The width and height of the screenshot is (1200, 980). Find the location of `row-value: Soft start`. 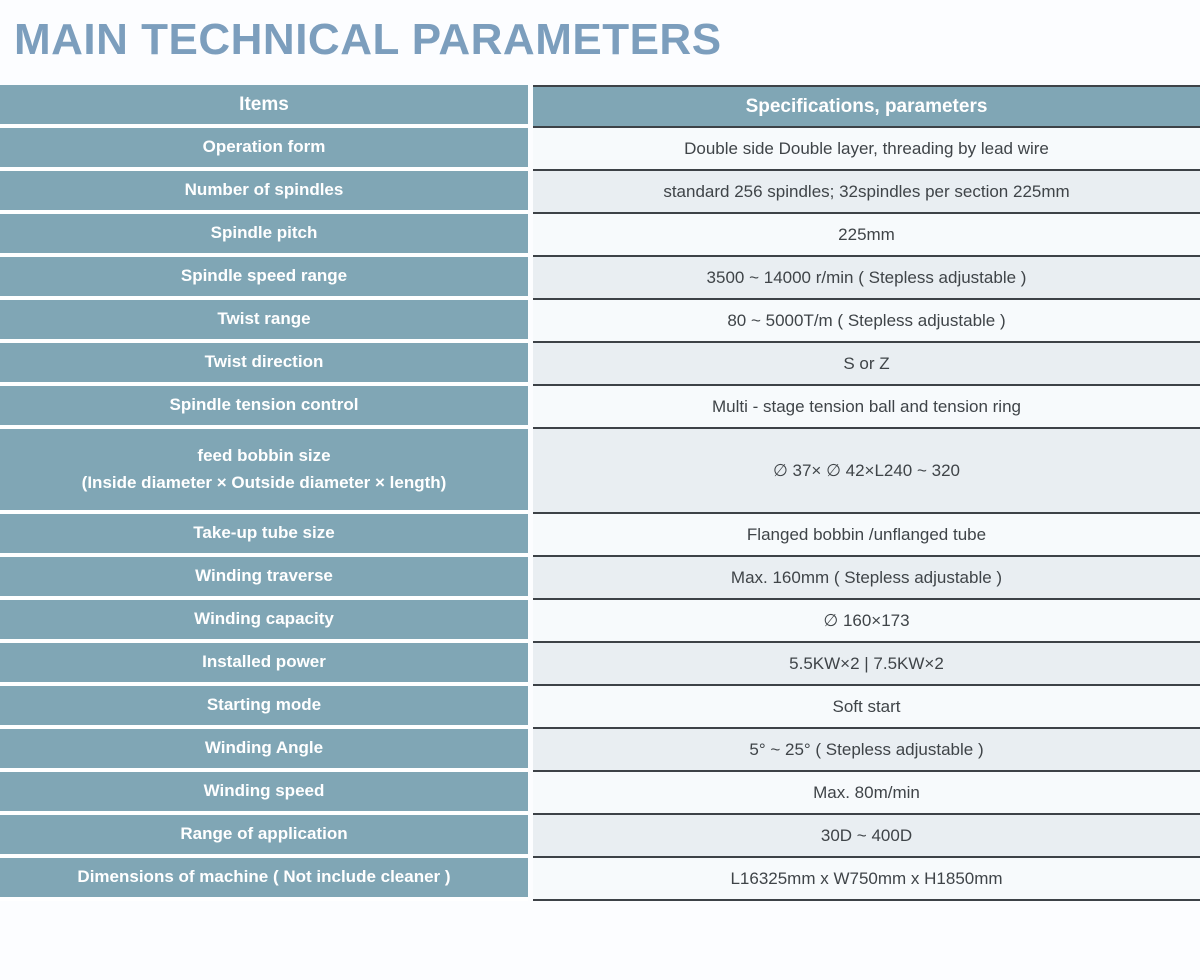

row-value: Soft start is located at coordinates (866, 707).